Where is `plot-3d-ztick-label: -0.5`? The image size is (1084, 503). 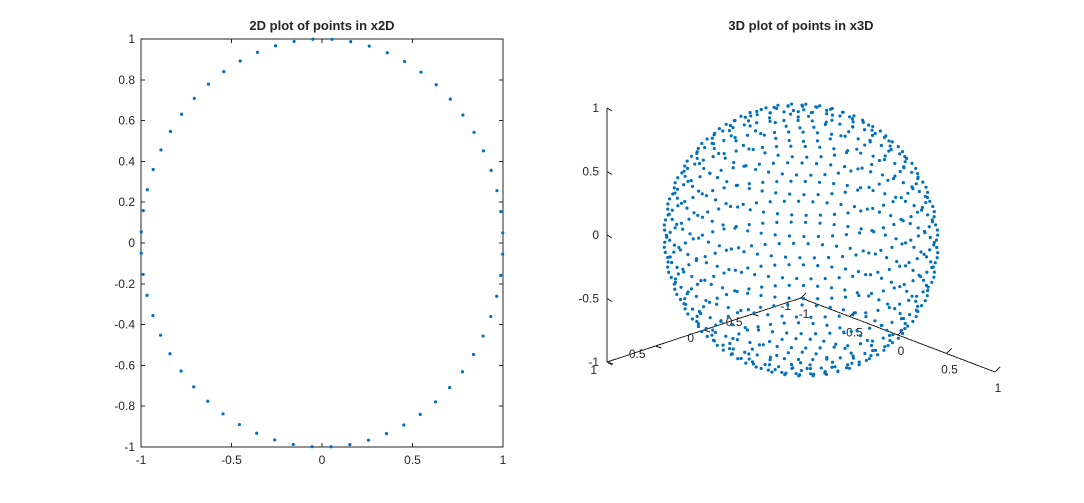
plot-3d-ztick-label: -0.5 is located at coordinates (588, 299).